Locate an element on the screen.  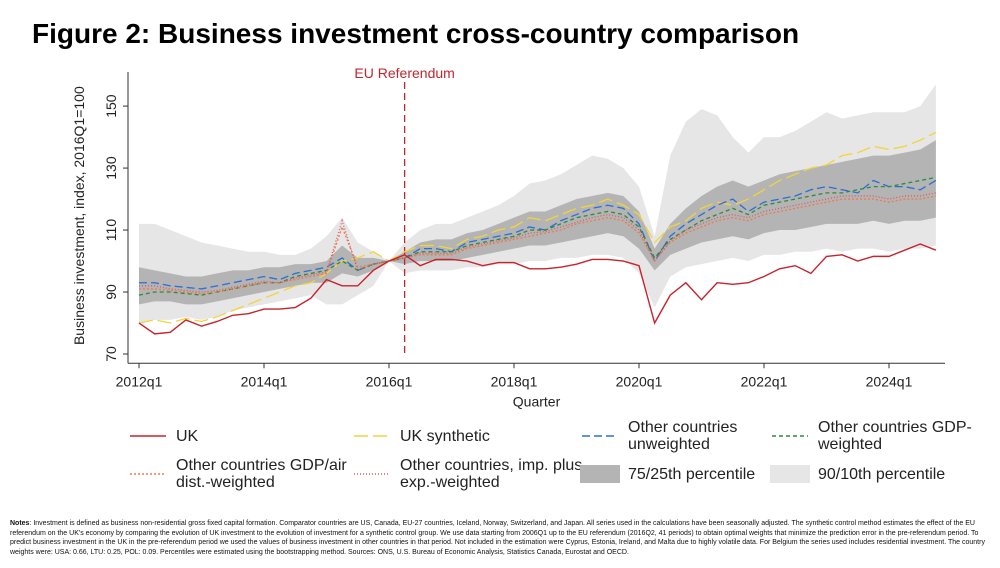
y-axis-title: Business investment, index, 2016Q1=100 is located at coordinates (79, 215).